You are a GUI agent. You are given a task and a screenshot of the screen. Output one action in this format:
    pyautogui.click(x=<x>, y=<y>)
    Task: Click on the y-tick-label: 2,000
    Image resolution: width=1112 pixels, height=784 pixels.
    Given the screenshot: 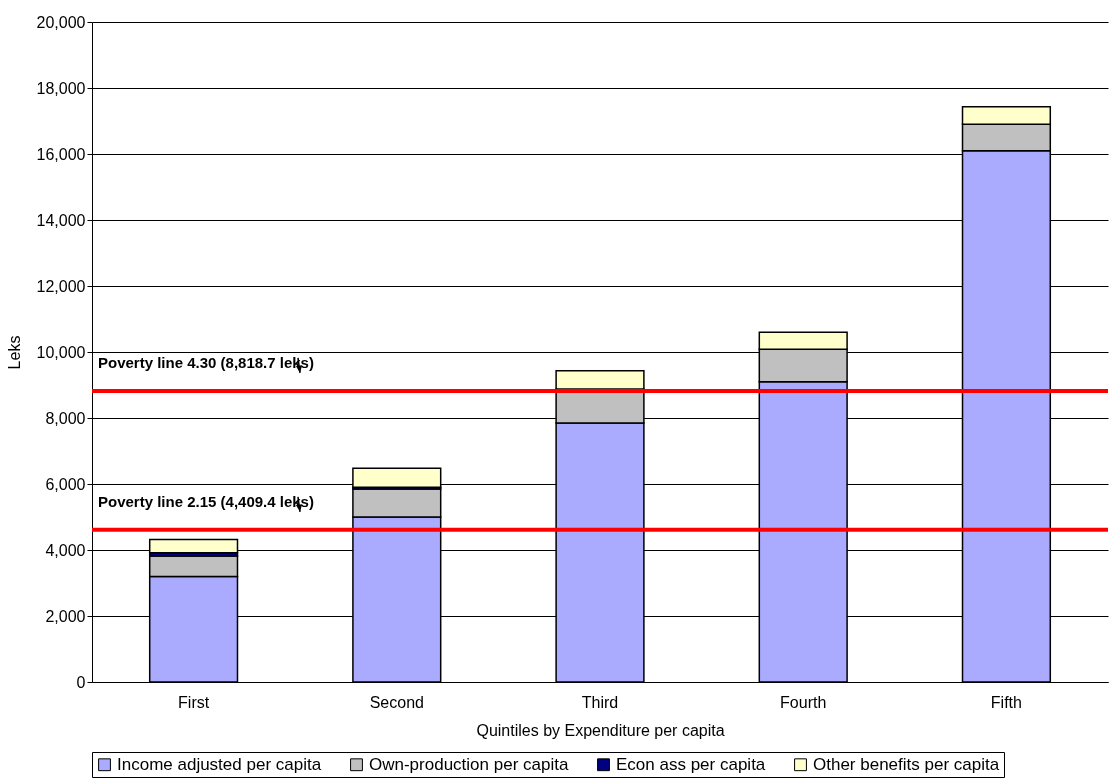 What is the action you would take?
    pyautogui.click(x=65, y=616)
    